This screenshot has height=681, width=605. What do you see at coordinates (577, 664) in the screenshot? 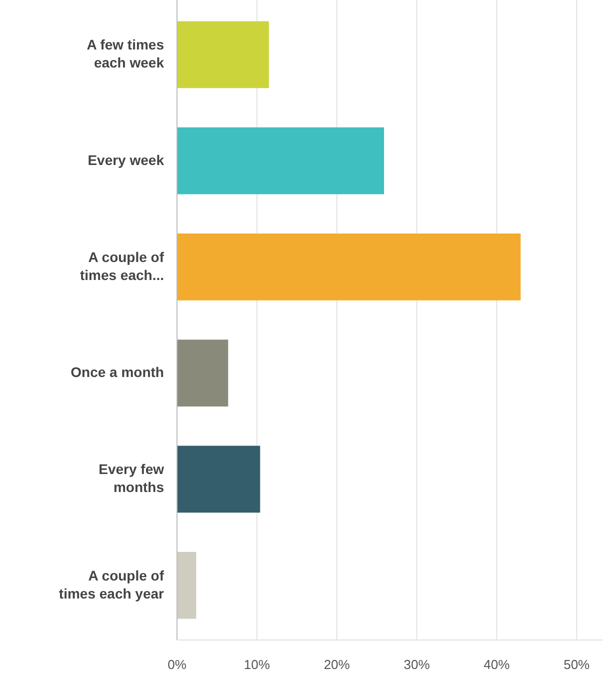
I see `x-tick-label: 50%` at bounding box center [577, 664].